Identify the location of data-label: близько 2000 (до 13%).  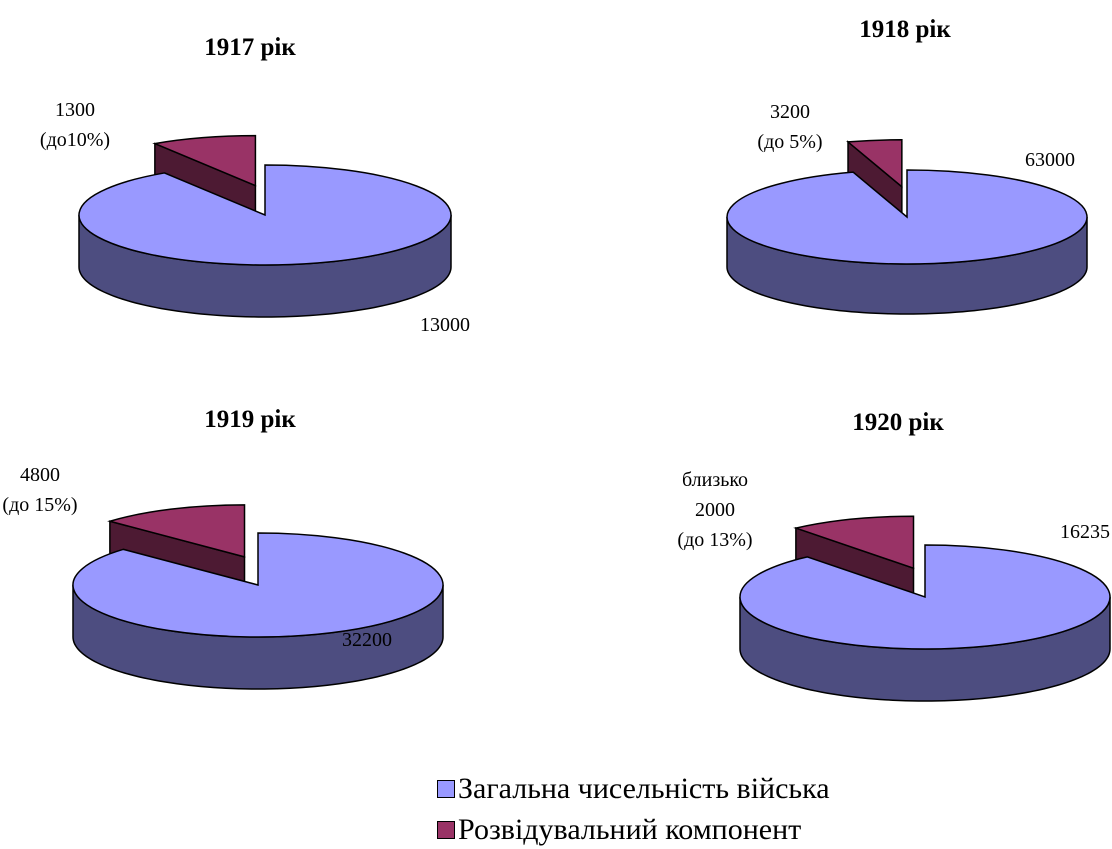
(715, 510).